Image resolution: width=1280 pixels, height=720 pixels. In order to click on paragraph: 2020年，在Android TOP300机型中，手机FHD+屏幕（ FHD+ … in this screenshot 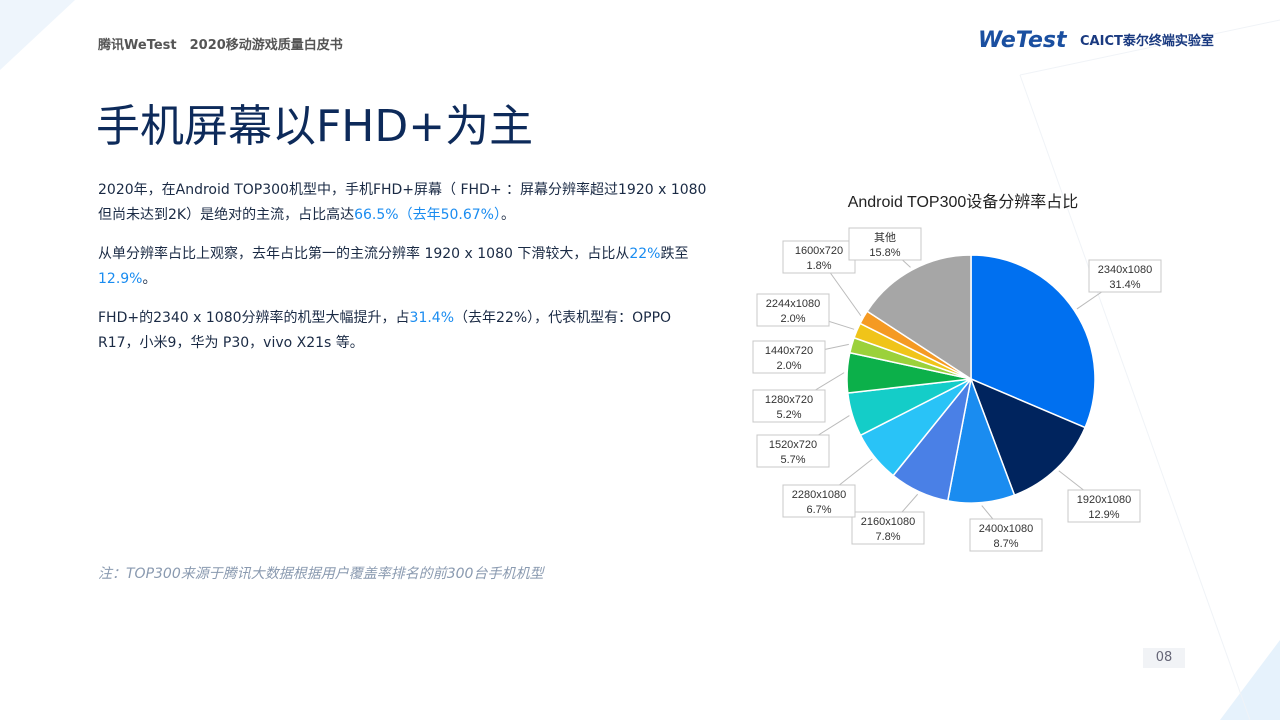, I will do `click(403, 203)`.